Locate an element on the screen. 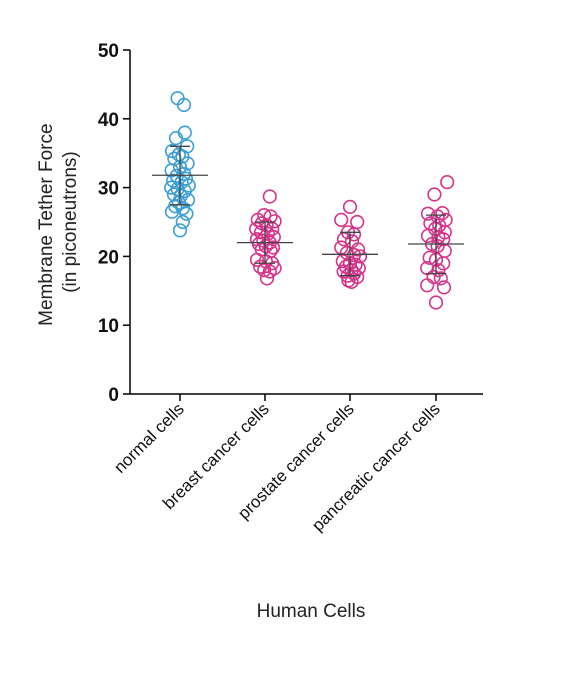  y-tick-label: 40 is located at coordinates (108, 120).